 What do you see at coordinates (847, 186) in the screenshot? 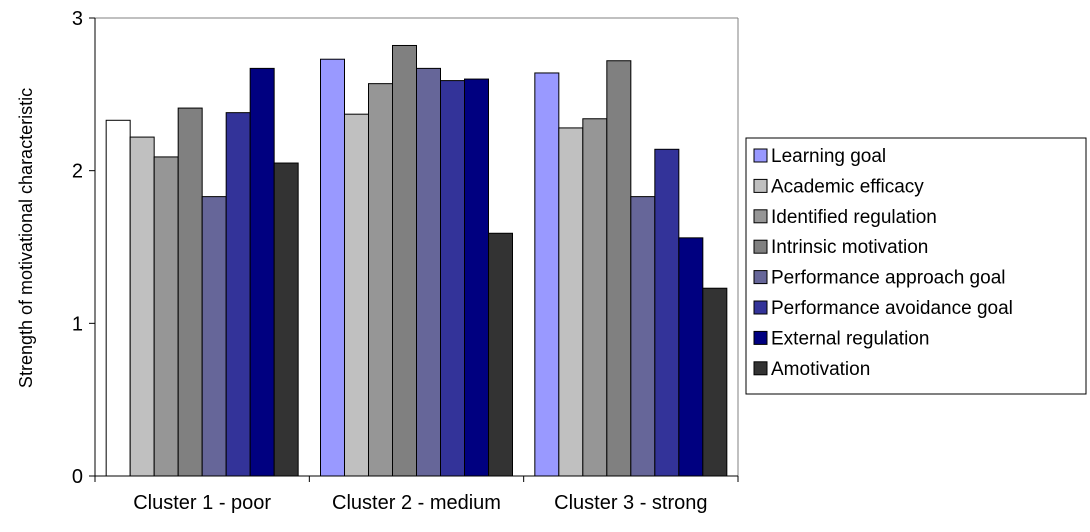
I see `legend-label: Academic efficacy` at bounding box center [847, 186].